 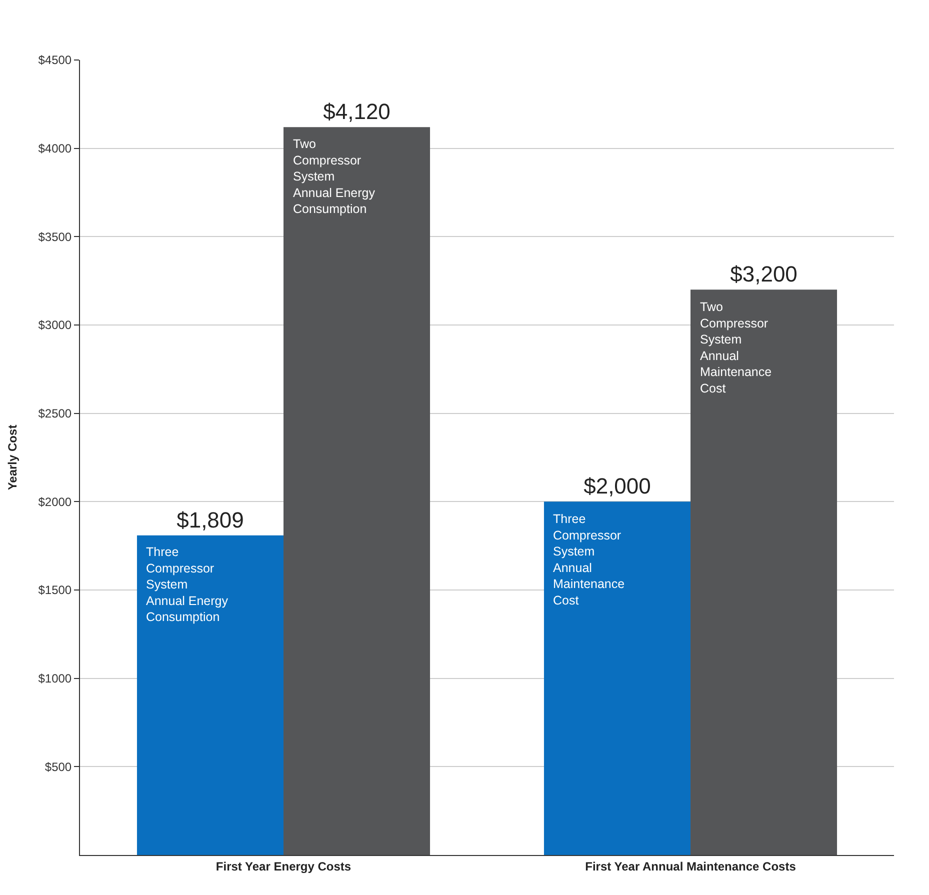 I want to click on annotation: Three Compressor System Annual Energy Consumption, so click(x=187, y=584).